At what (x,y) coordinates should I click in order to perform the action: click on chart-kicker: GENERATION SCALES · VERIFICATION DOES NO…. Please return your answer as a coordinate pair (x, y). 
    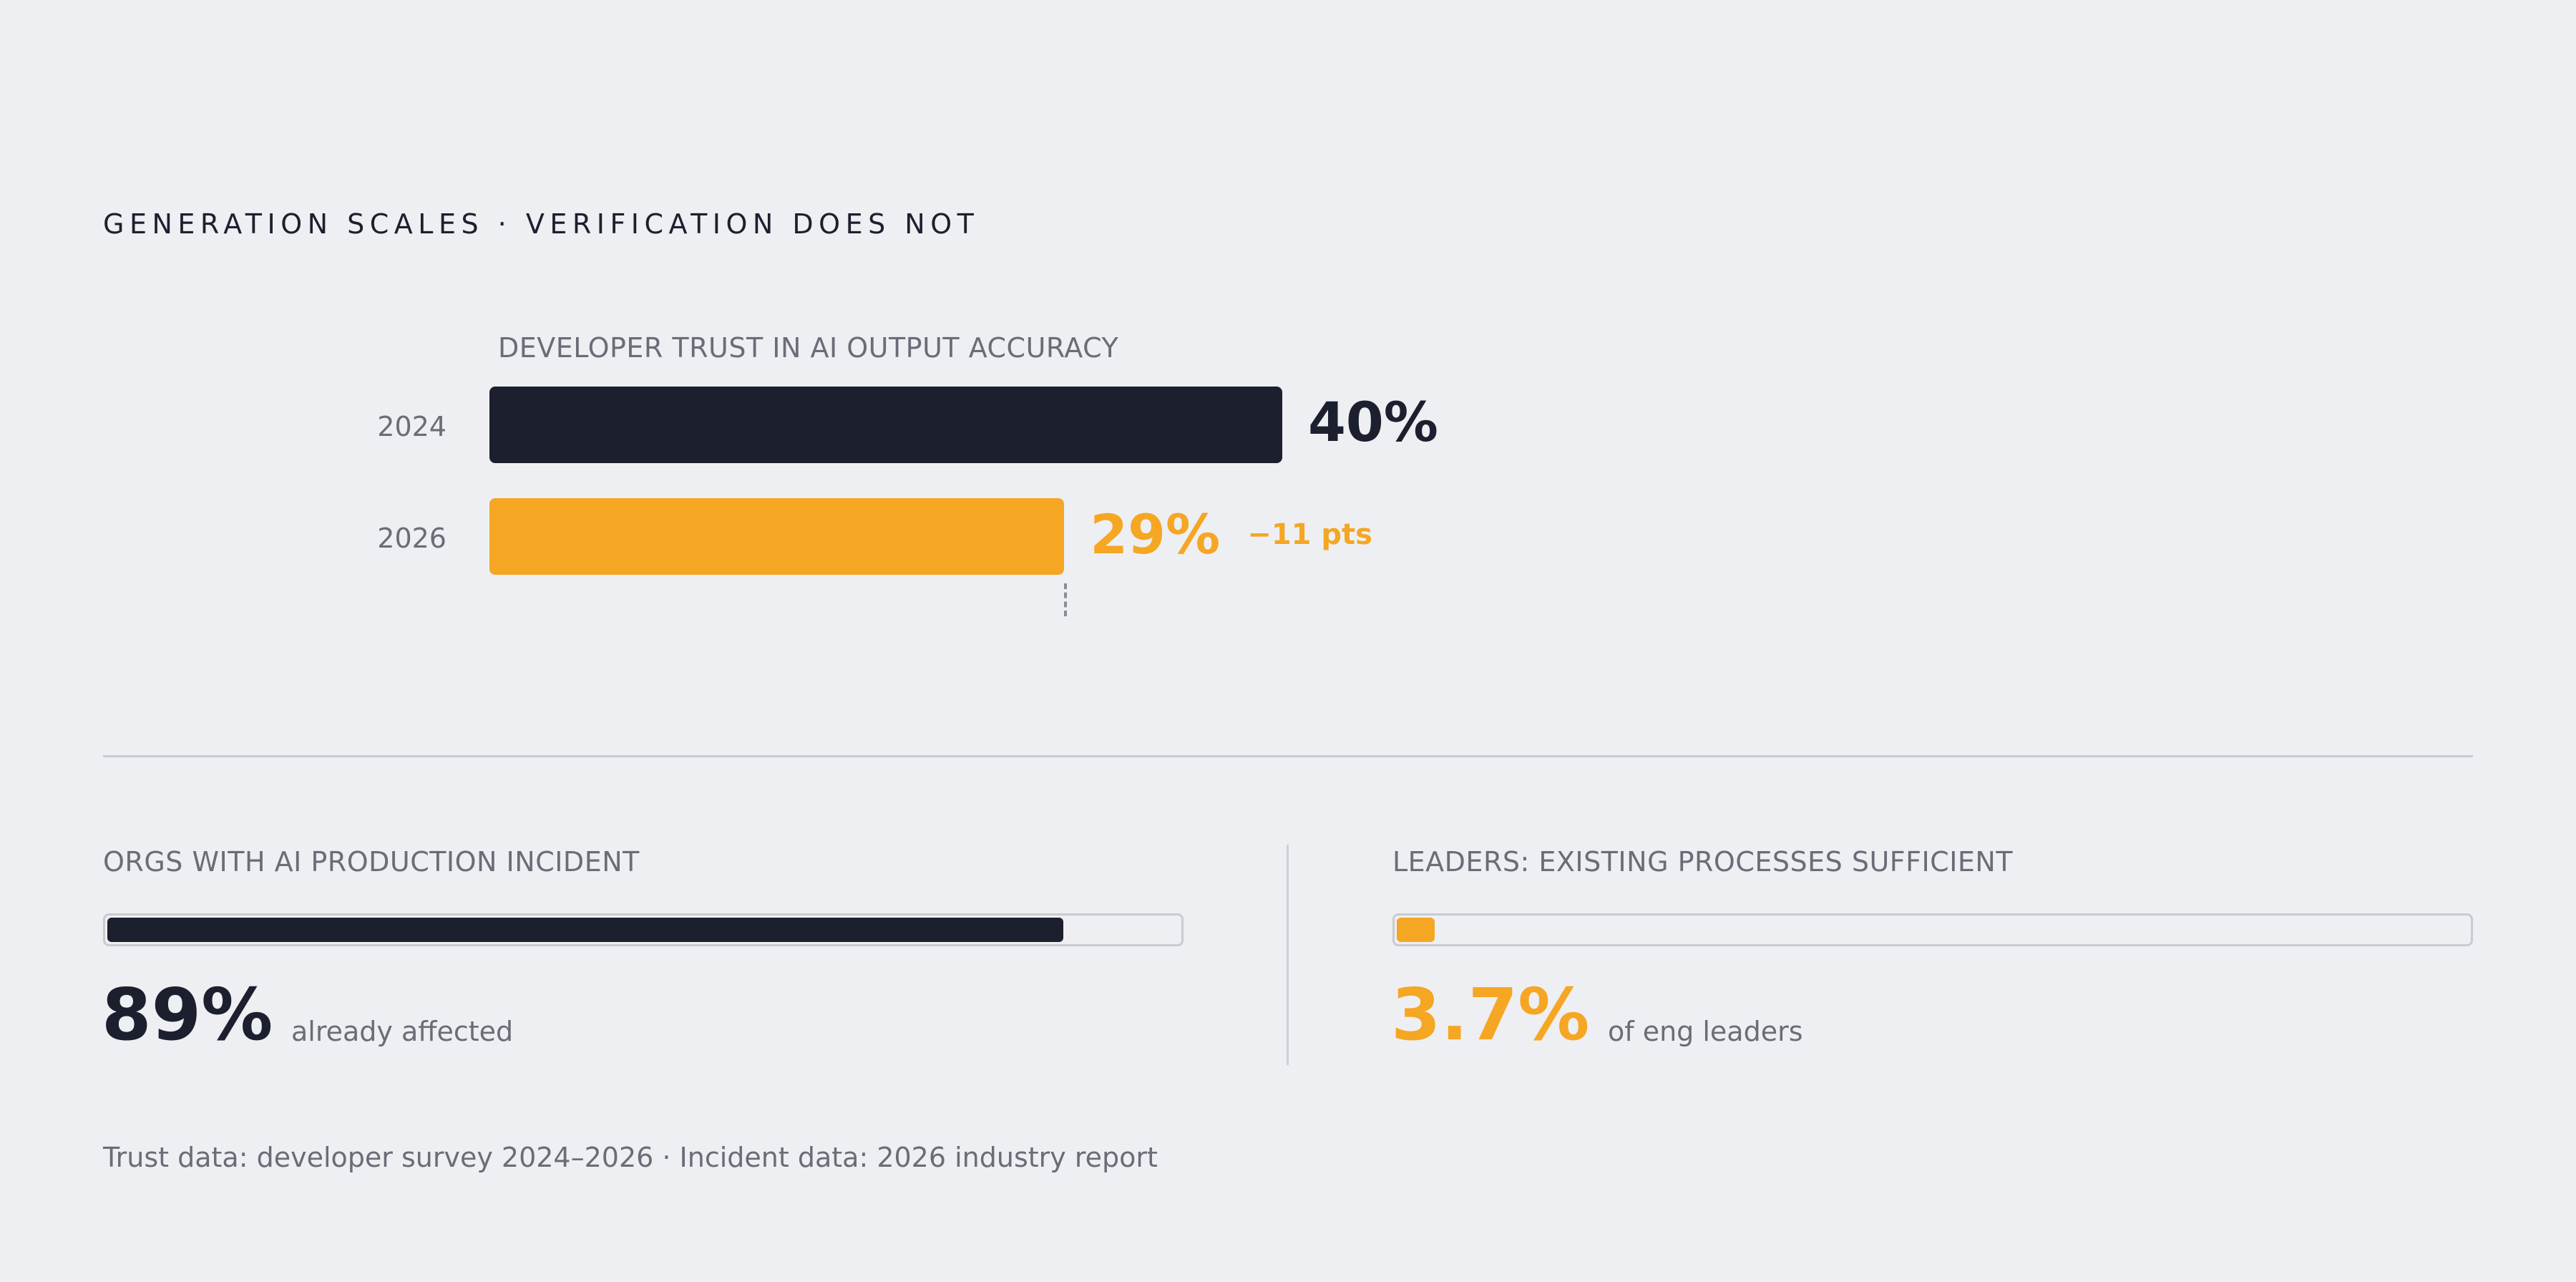
    Looking at the image, I should click on (541, 224).